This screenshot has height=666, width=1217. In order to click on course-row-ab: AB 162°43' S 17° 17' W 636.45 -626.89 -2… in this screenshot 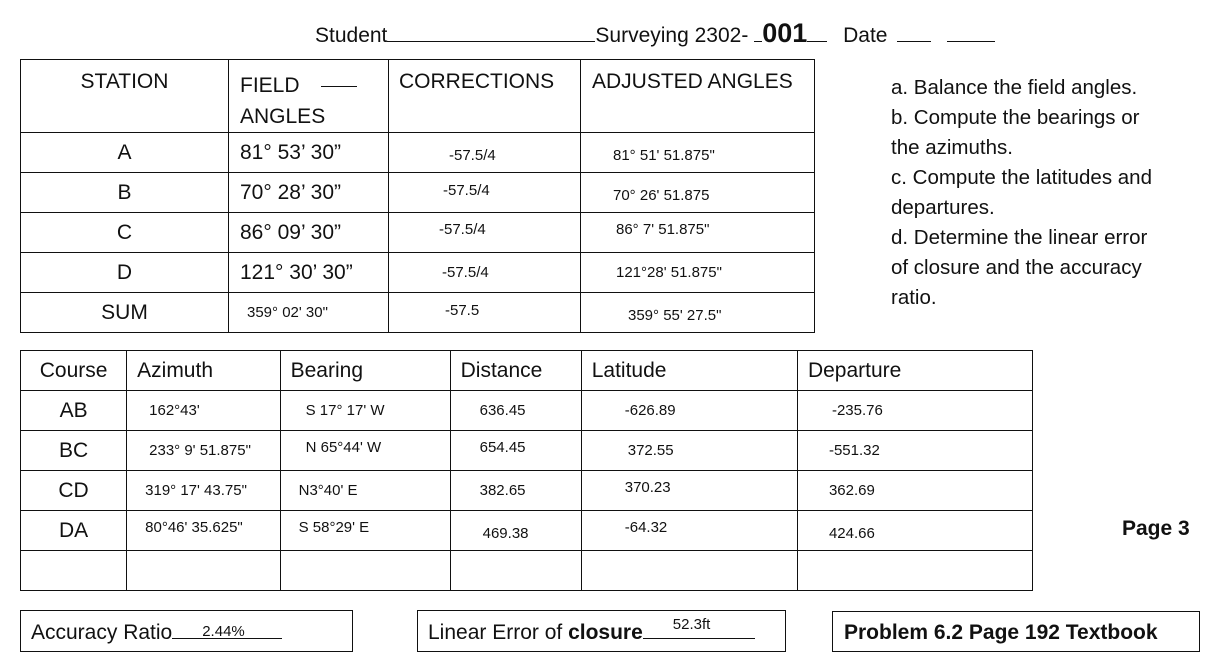, I will do `click(526, 410)`.